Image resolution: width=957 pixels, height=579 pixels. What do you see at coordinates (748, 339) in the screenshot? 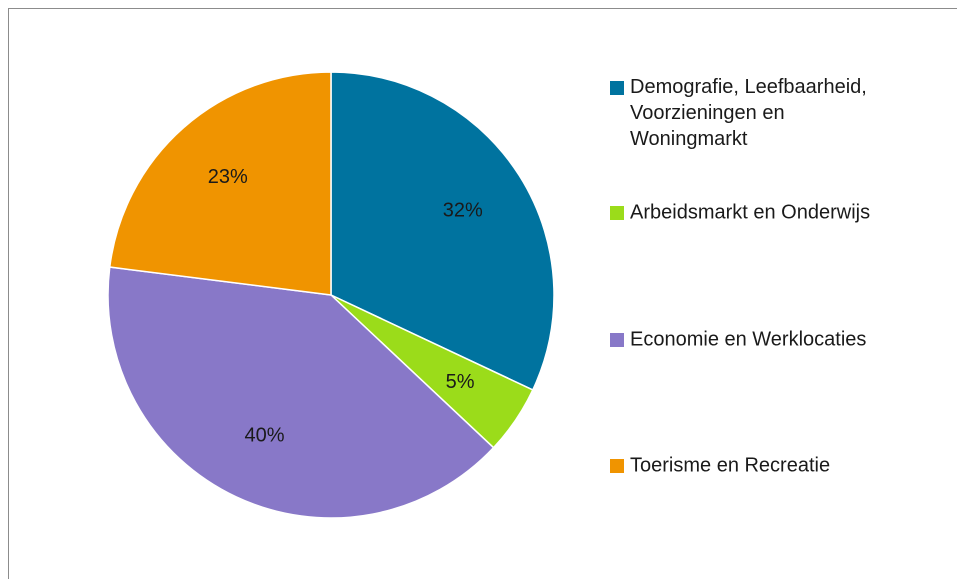
I see `legend-label: Economie en Werklocaties` at bounding box center [748, 339].